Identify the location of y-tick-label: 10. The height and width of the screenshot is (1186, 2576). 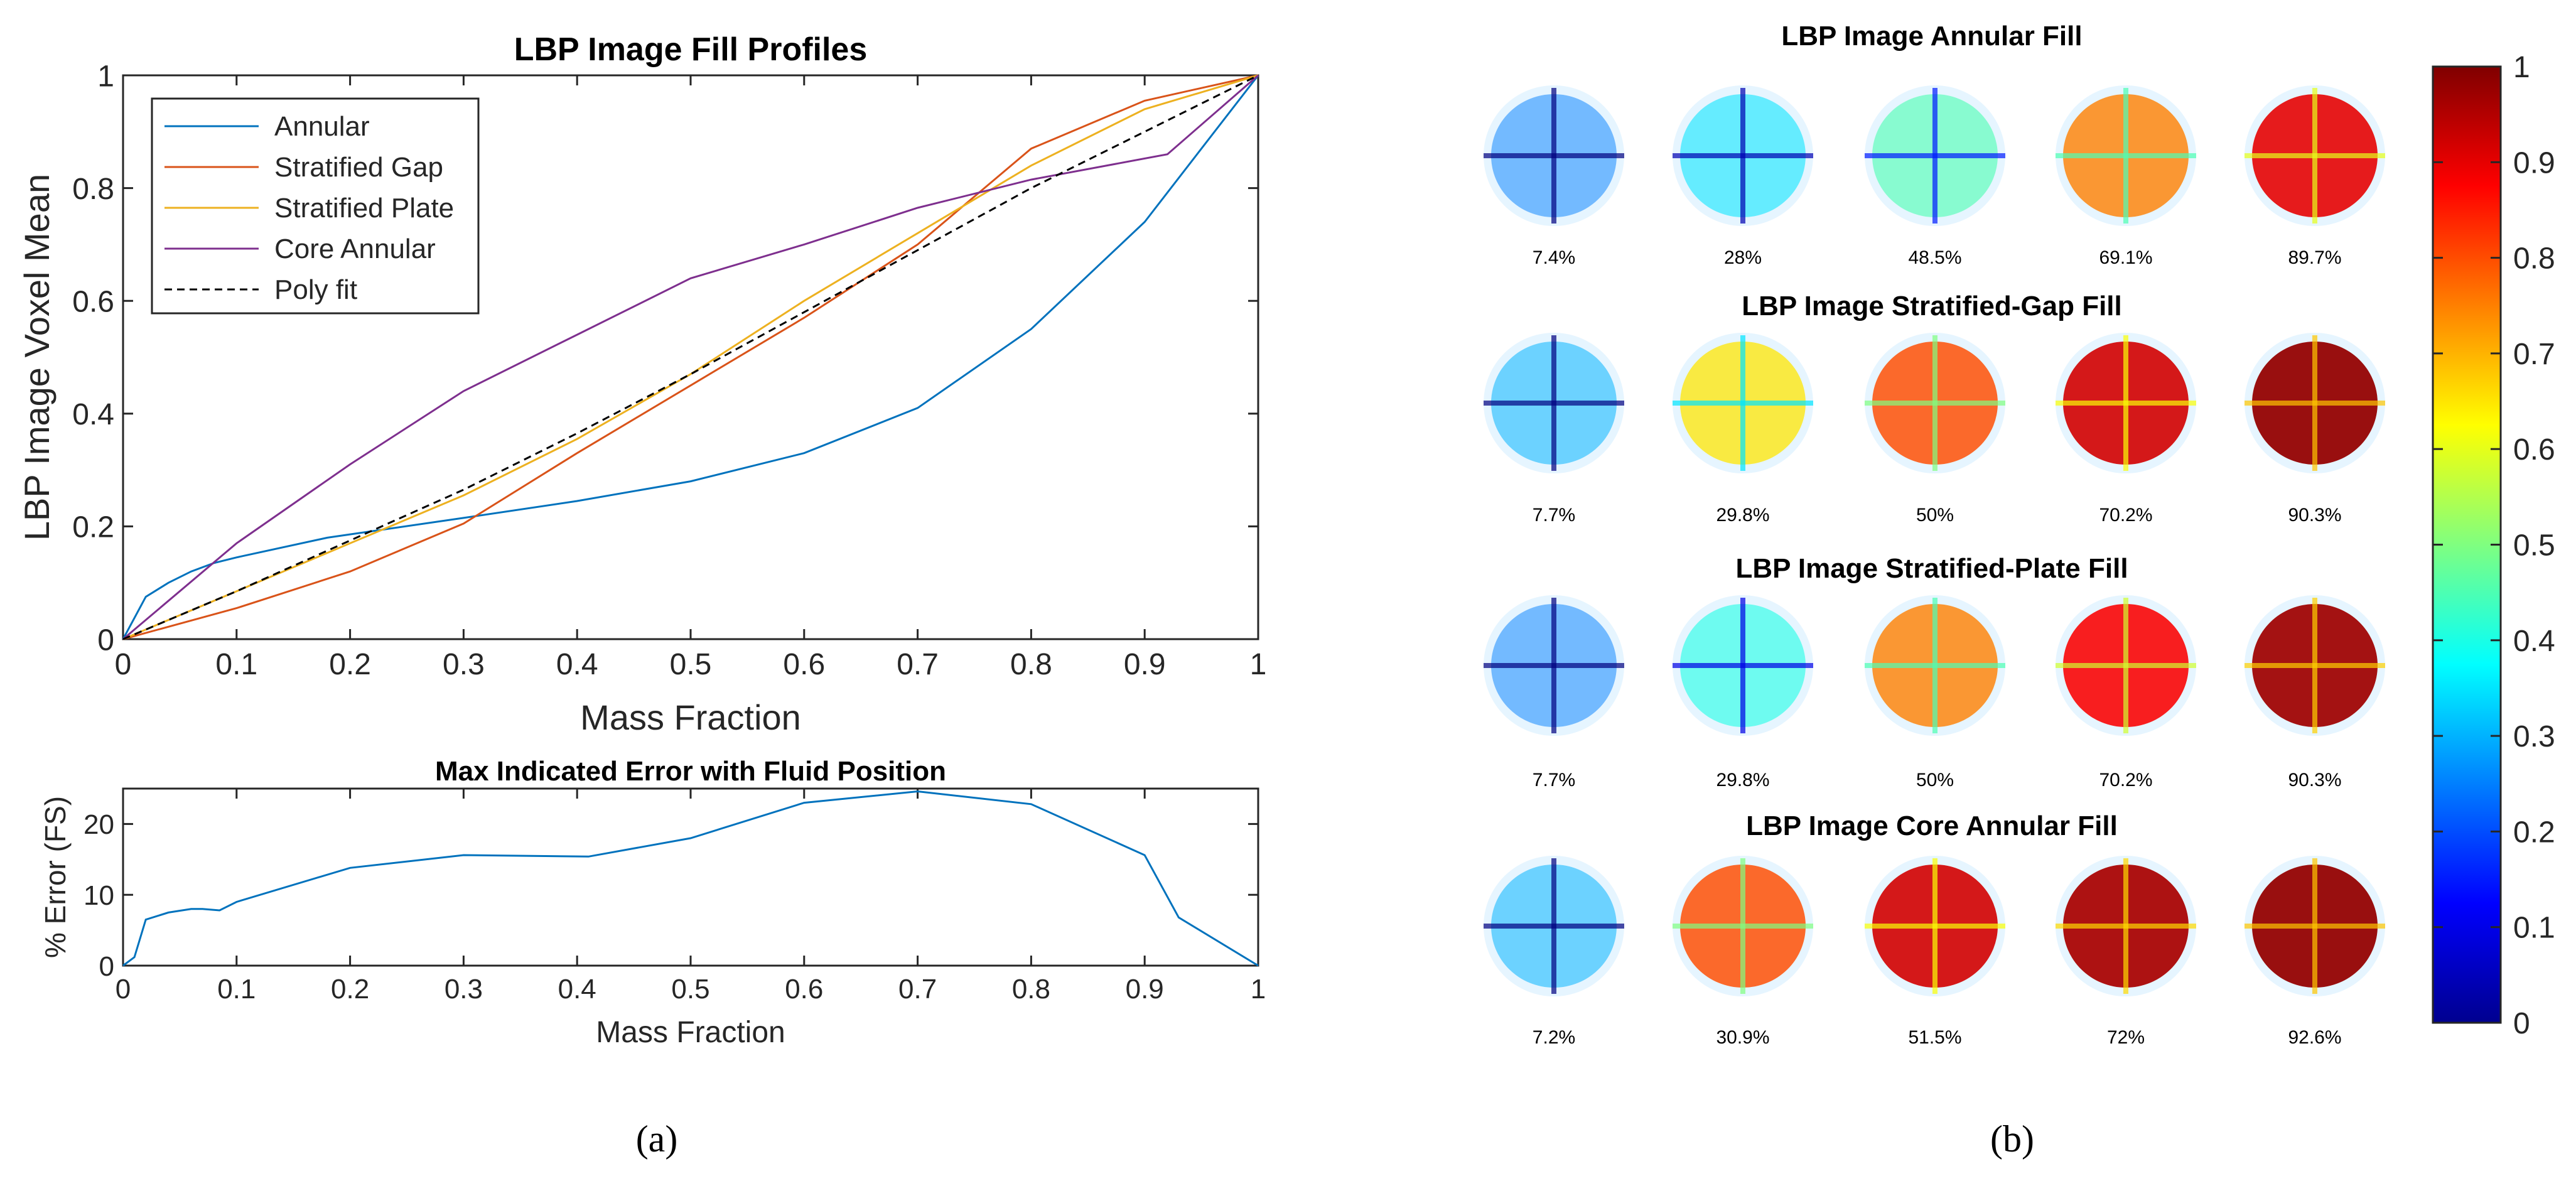
(99, 896).